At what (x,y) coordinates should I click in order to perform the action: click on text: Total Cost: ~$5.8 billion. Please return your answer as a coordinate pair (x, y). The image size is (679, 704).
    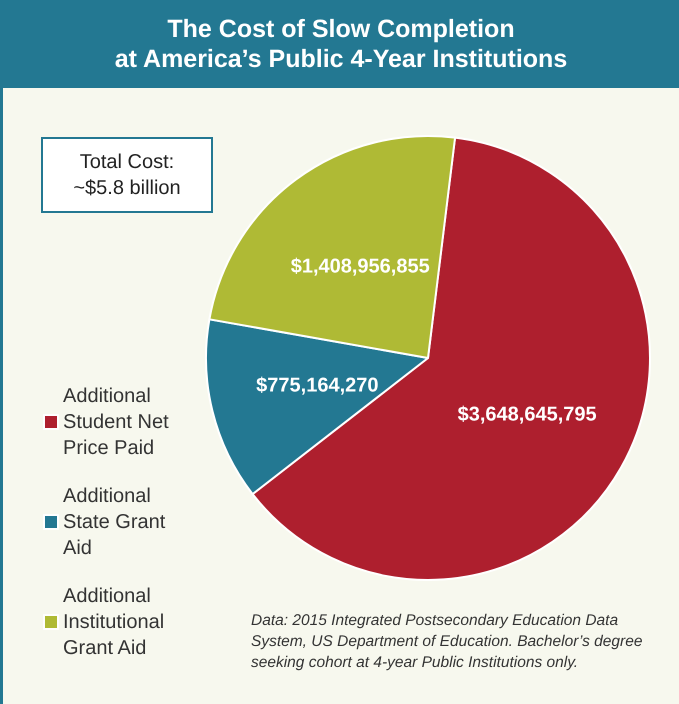
    Looking at the image, I should click on (127, 175).